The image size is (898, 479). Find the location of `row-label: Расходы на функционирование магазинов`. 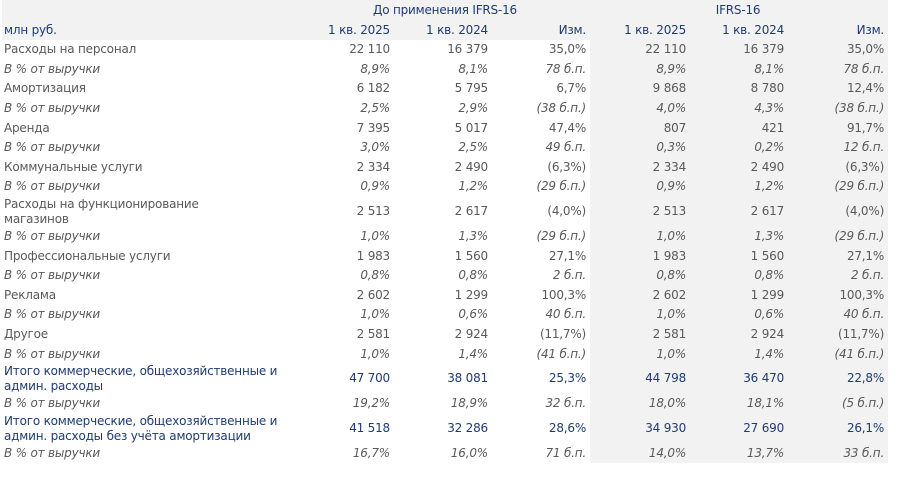

row-label: Расходы на функционирование магазинов is located at coordinates (152, 212).